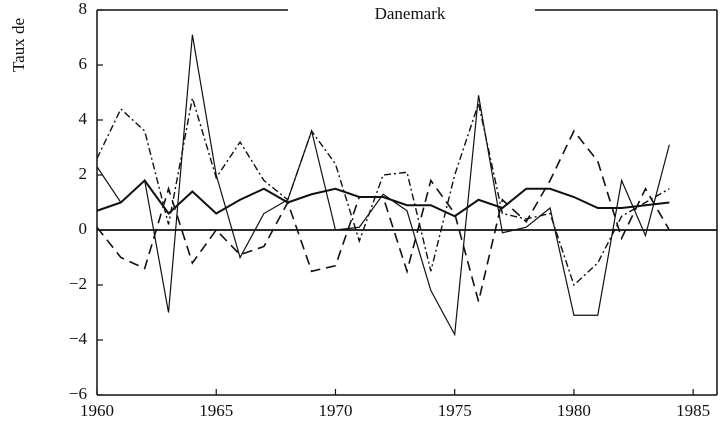 The width and height of the screenshot is (720, 434). What do you see at coordinates (78, 393) in the screenshot?
I see `y-tick-label: −6` at bounding box center [78, 393].